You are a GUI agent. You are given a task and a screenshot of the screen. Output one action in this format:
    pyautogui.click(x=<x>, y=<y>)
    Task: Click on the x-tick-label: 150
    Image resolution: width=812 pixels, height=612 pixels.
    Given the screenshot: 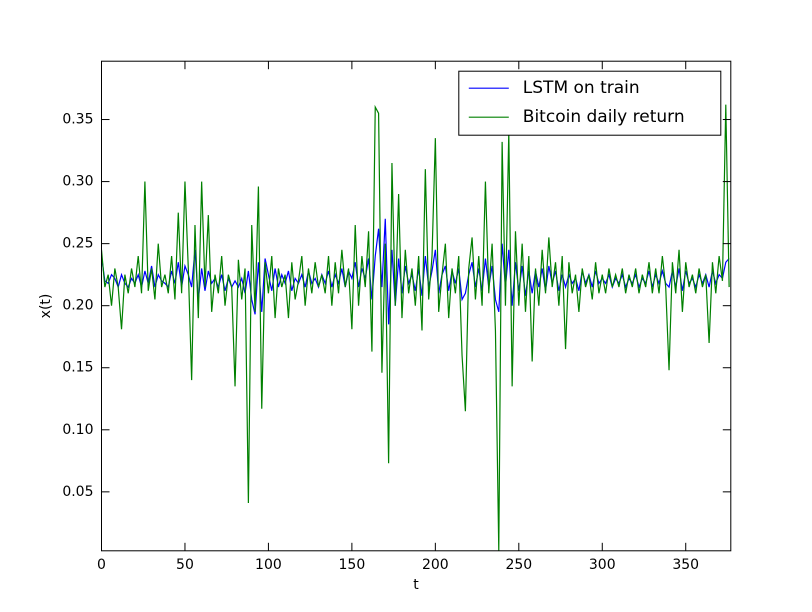 What is the action you would take?
    pyautogui.click(x=352, y=565)
    